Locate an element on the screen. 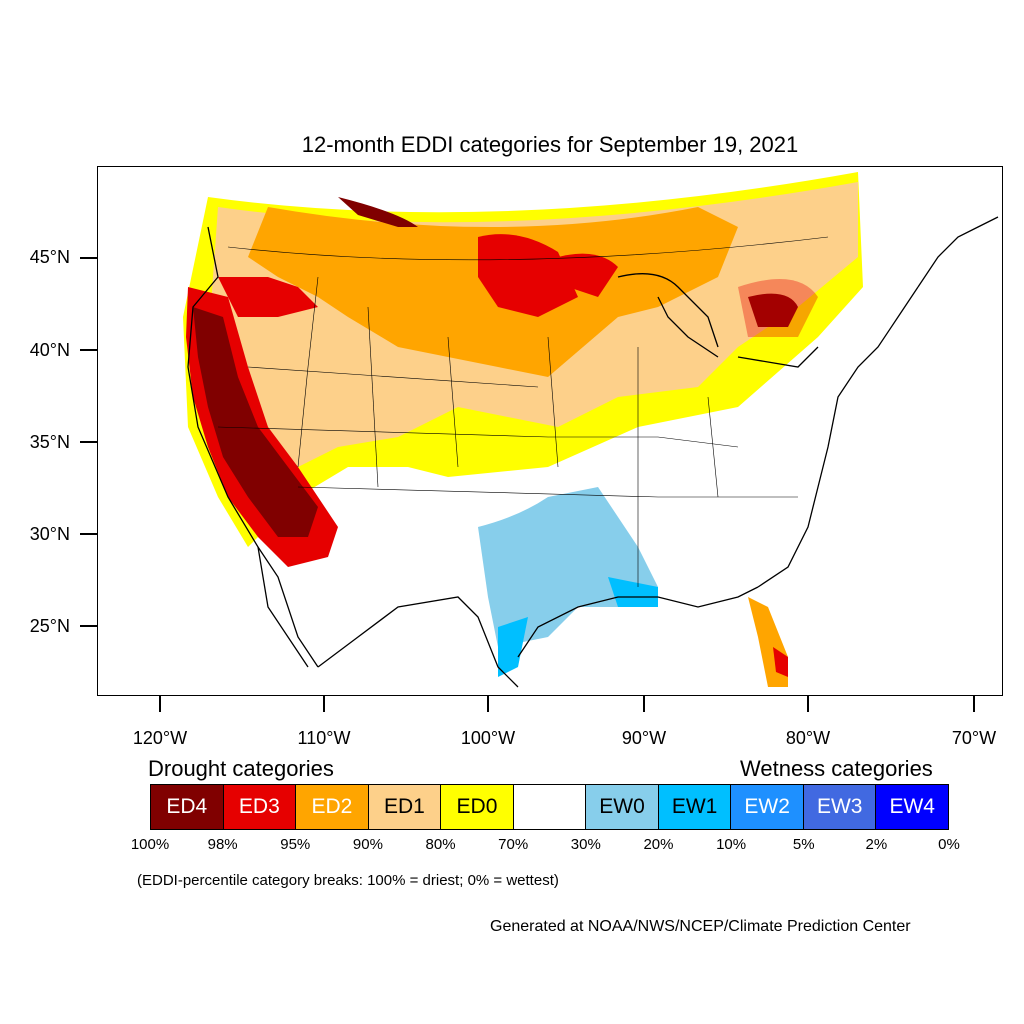  lon-label: 90°W is located at coordinates (644, 738).